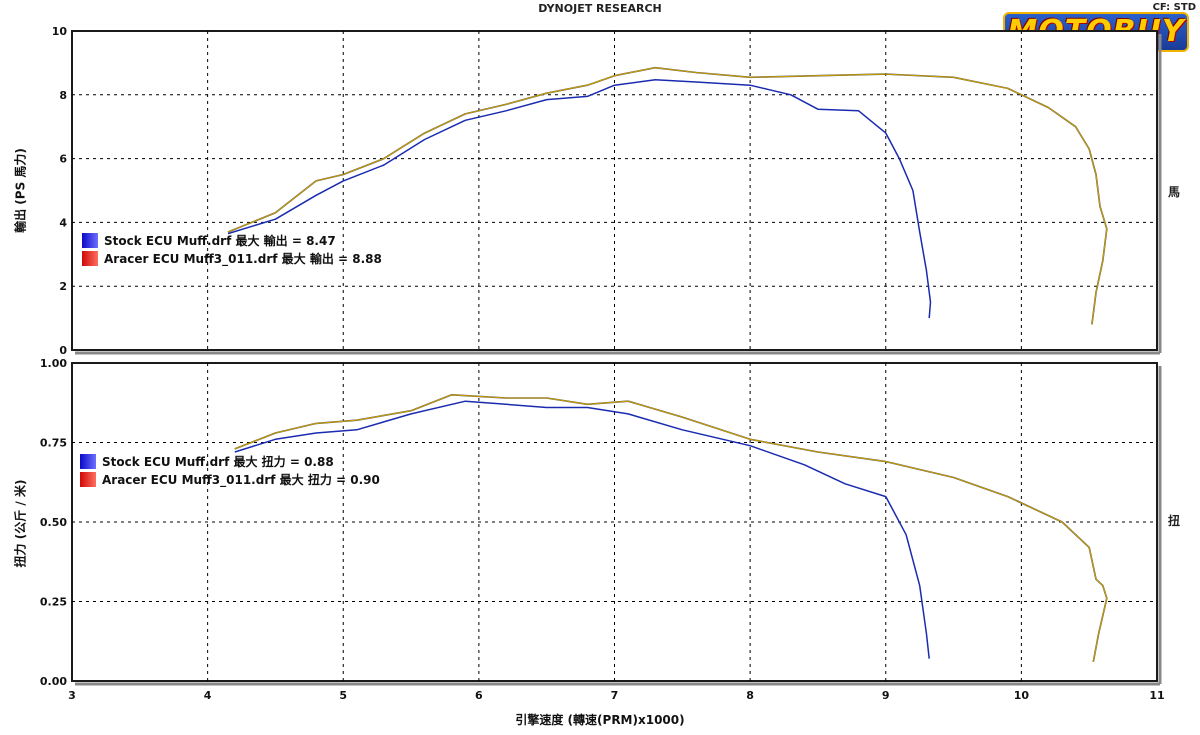 The image size is (1200, 735). I want to click on x-tick-label: 4, so click(208, 695).